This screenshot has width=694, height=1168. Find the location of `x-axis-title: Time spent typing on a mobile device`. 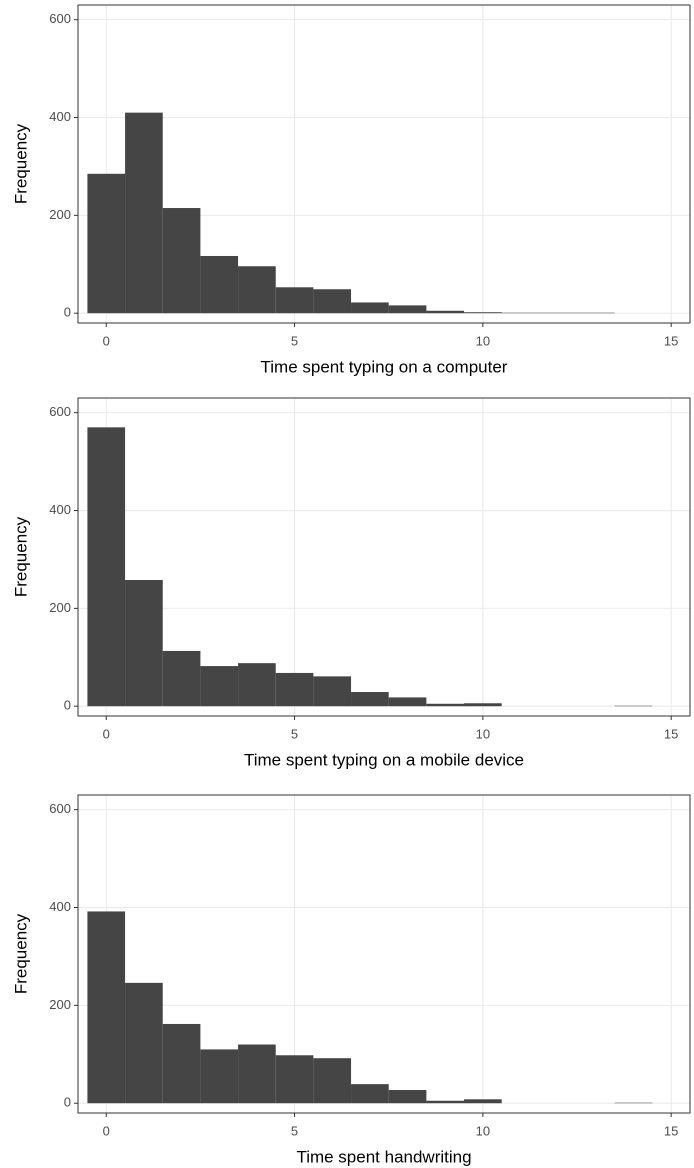

x-axis-title: Time spent typing on a mobile device is located at coordinates (384, 759).